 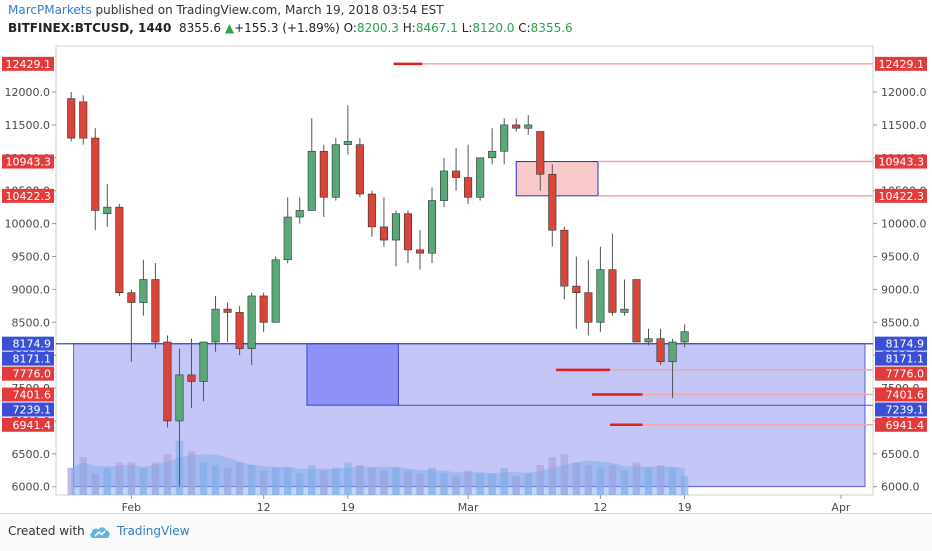 What do you see at coordinates (287, 28) in the screenshot?
I see `price-change: +155.3 (+1.89%)` at bounding box center [287, 28].